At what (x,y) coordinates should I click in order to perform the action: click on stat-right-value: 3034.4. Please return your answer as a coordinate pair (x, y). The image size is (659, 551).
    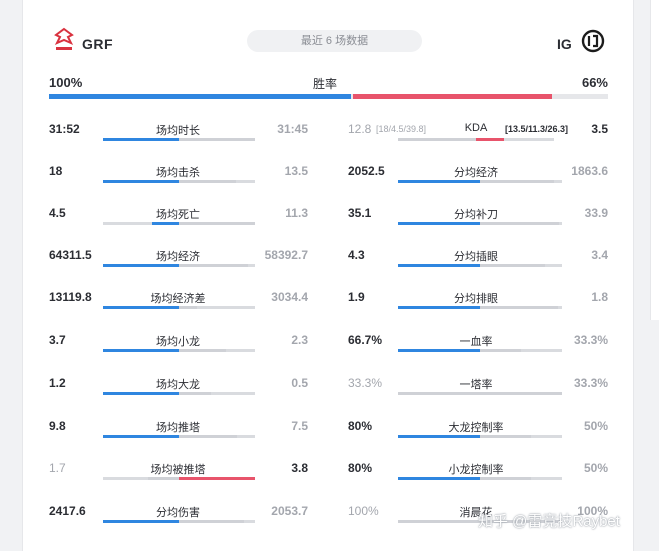
    Looking at the image, I should click on (289, 297).